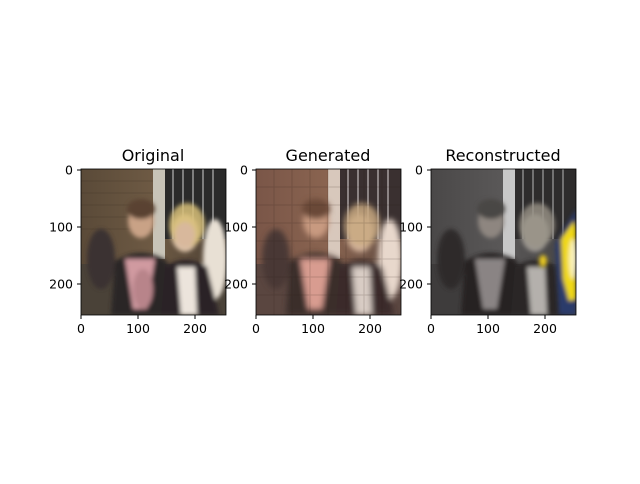  What do you see at coordinates (502, 155) in the screenshot?
I see `panel-title-reconstructed: Reconstructed` at bounding box center [502, 155].